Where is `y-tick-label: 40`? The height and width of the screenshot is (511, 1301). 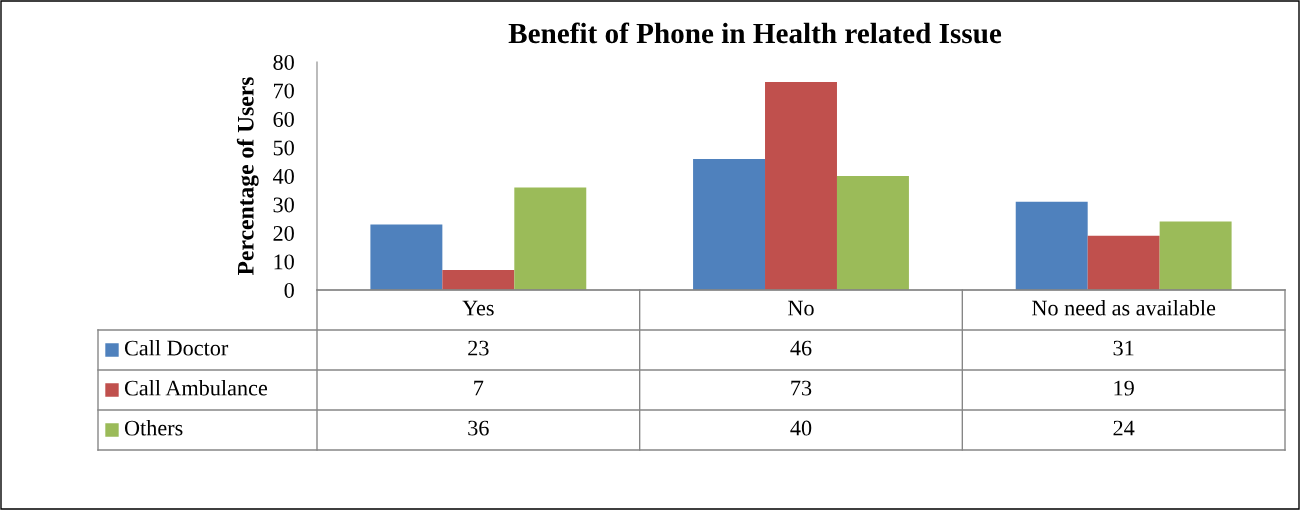
y-tick-label: 40 is located at coordinates (283, 176).